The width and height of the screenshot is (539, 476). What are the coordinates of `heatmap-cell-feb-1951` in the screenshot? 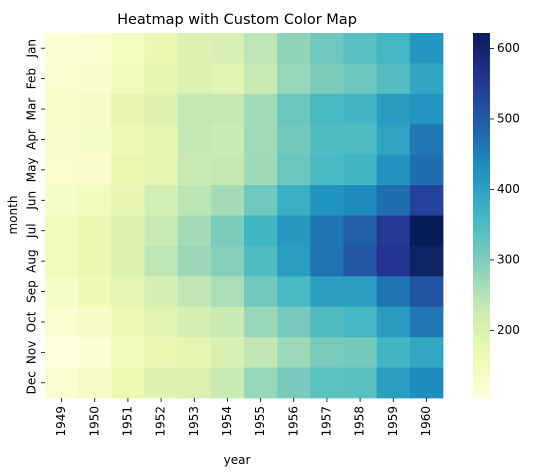 It's located at (128, 79).